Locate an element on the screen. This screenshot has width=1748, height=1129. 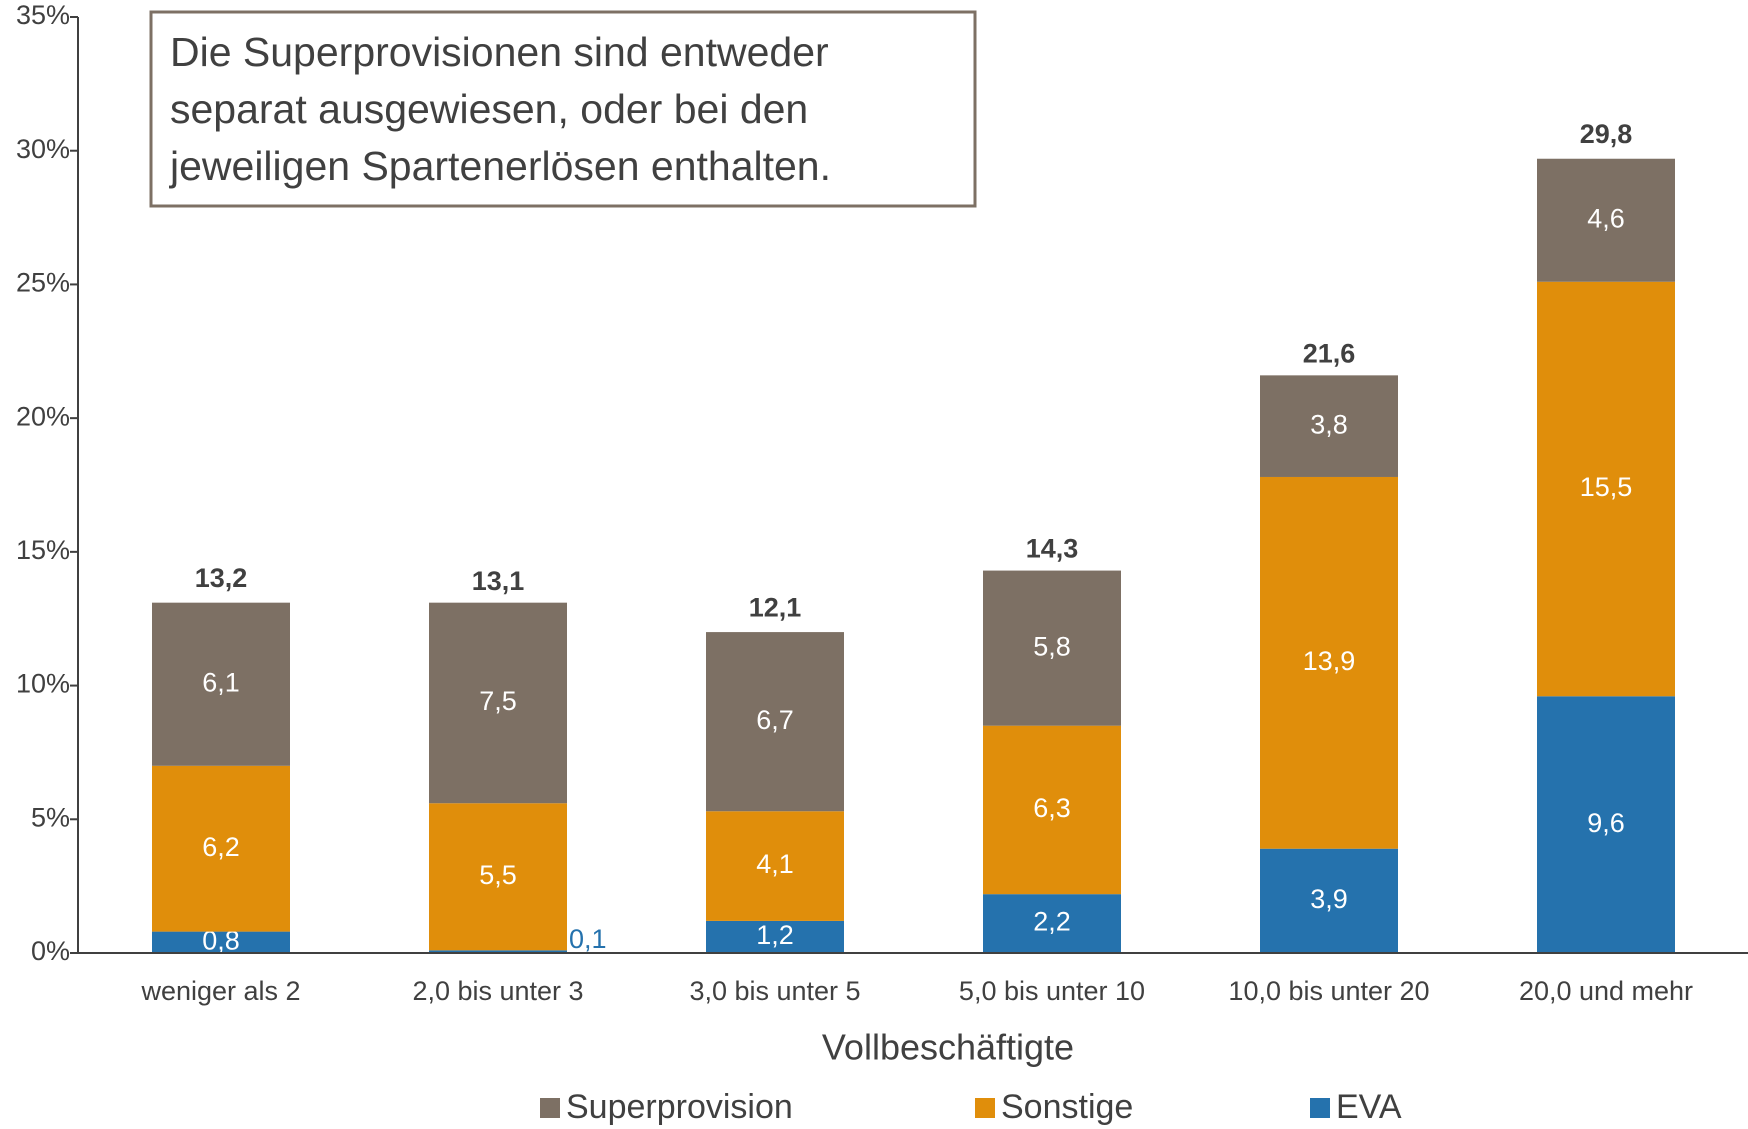
y-tick-label: 30% is located at coordinates (43, 149).